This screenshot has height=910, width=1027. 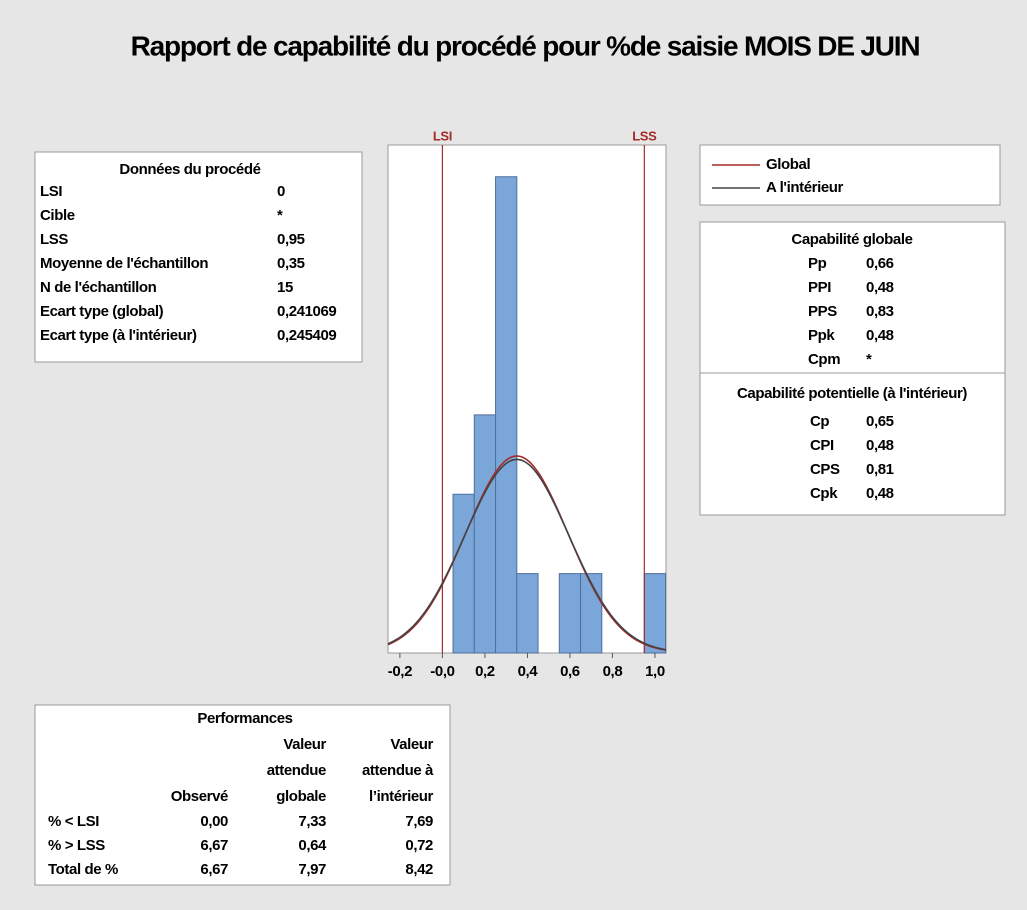 What do you see at coordinates (54, 239) in the screenshot?
I see `row-label: LSS` at bounding box center [54, 239].